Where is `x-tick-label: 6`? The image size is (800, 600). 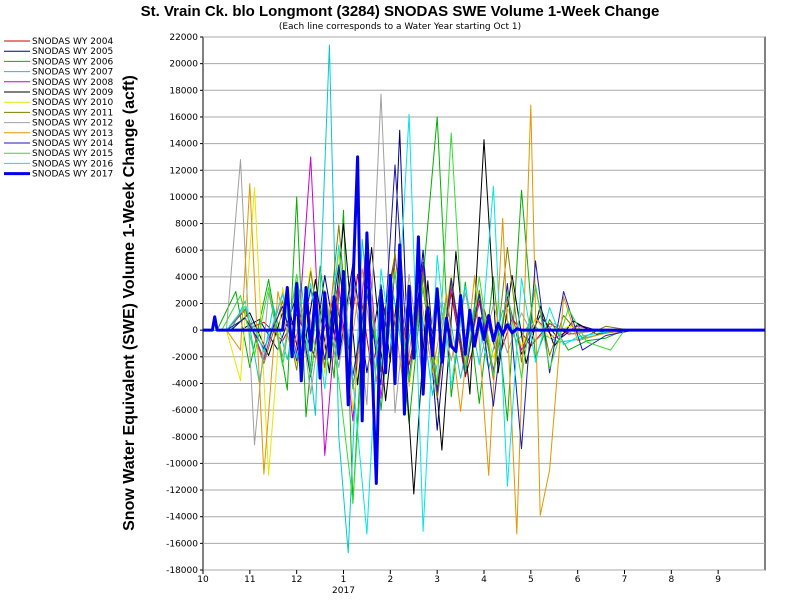 x-tick-label: 6 is located at coordinates (578, 580).